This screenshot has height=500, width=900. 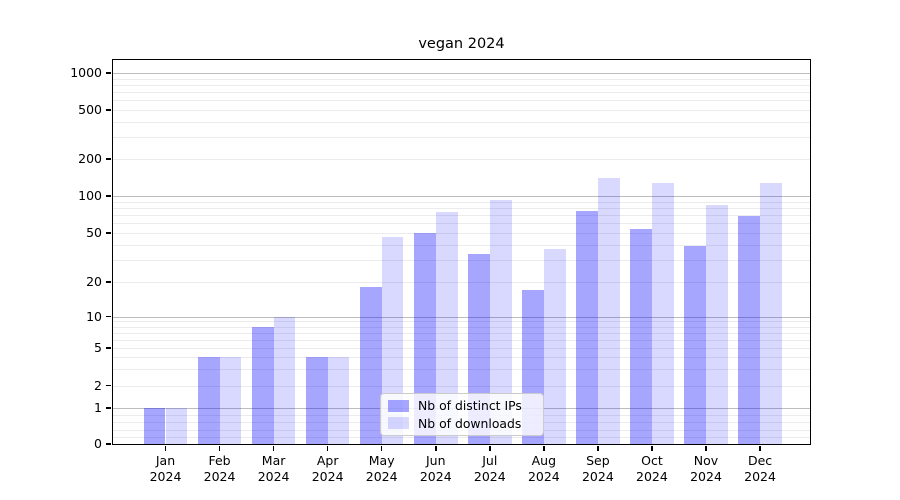 What do you see at coordinates (94, 316) in the screenshot?
I see `y-tick-label: 10` at bounding box center [94, 316].